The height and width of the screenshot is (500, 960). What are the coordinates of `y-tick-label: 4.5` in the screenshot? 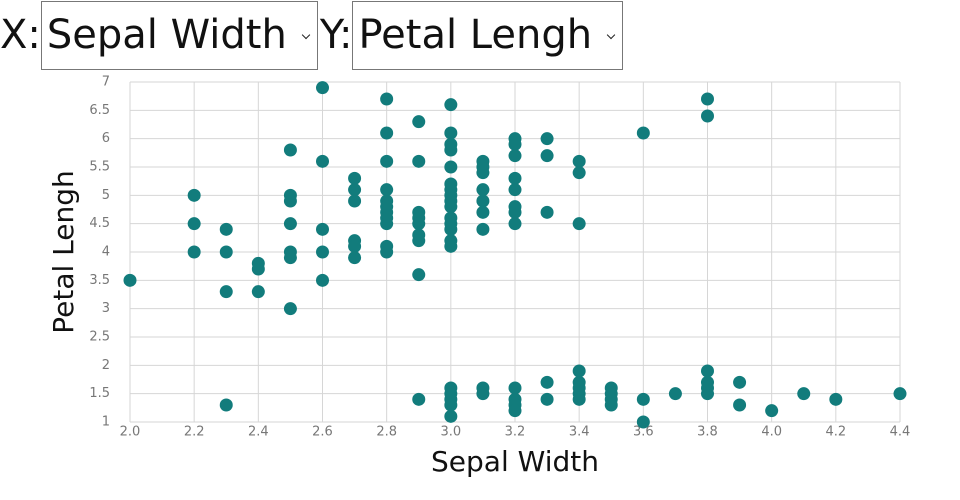 It's located at (99, 223).